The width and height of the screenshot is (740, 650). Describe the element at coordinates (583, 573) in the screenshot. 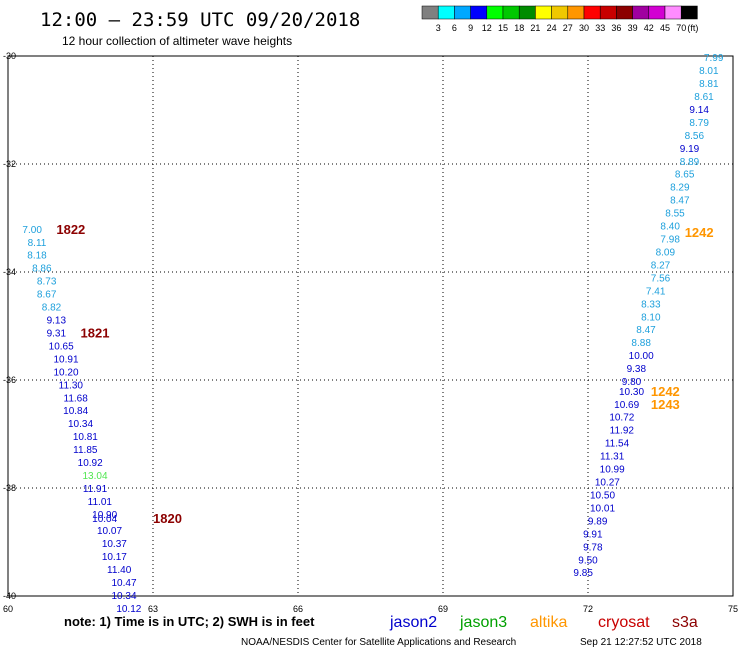

I see `swh-value-label: 9.85` at that location.